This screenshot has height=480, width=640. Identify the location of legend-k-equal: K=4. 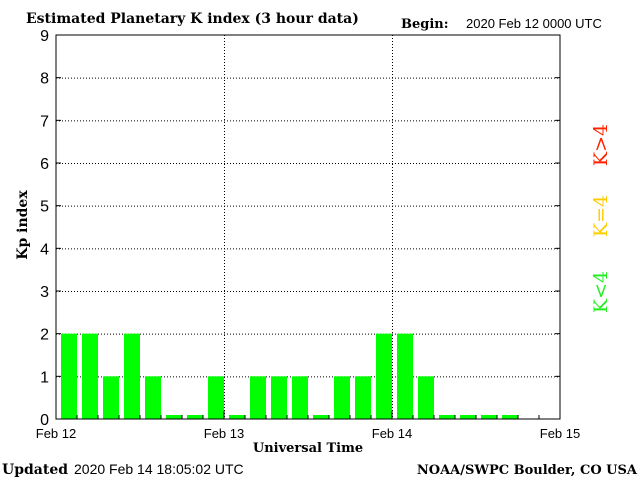
(601, 216).